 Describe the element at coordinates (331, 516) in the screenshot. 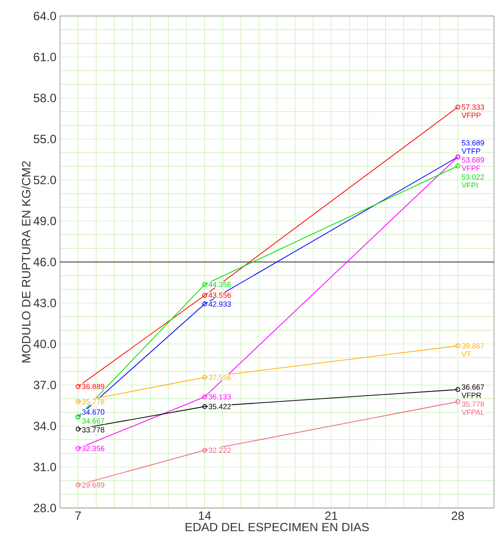

I see `x-tick-label: 21` at that location.